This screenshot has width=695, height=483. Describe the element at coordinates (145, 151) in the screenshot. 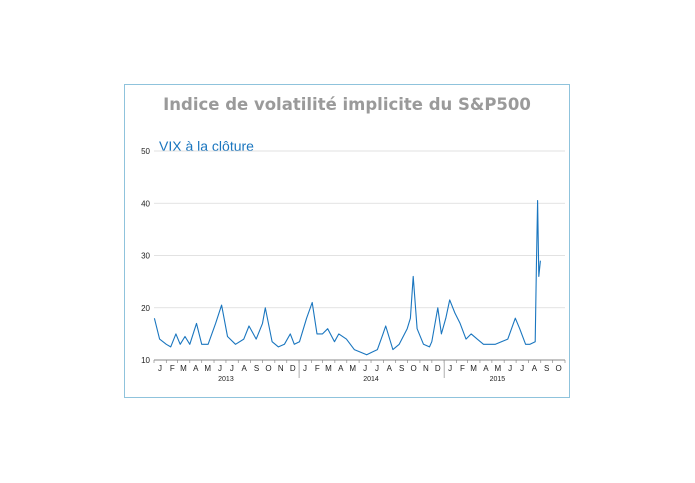

I see `y-tick-label: 50` at that location.